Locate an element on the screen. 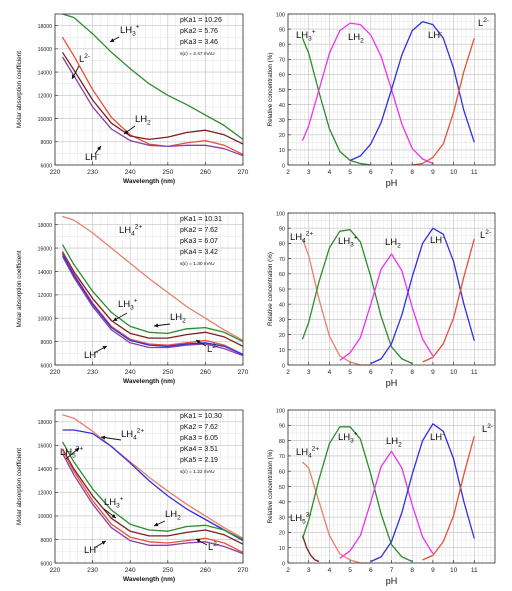 The height and width of the screenshot is (591, 512). y-tick-label: 60 is located at coordinates (282, 275).